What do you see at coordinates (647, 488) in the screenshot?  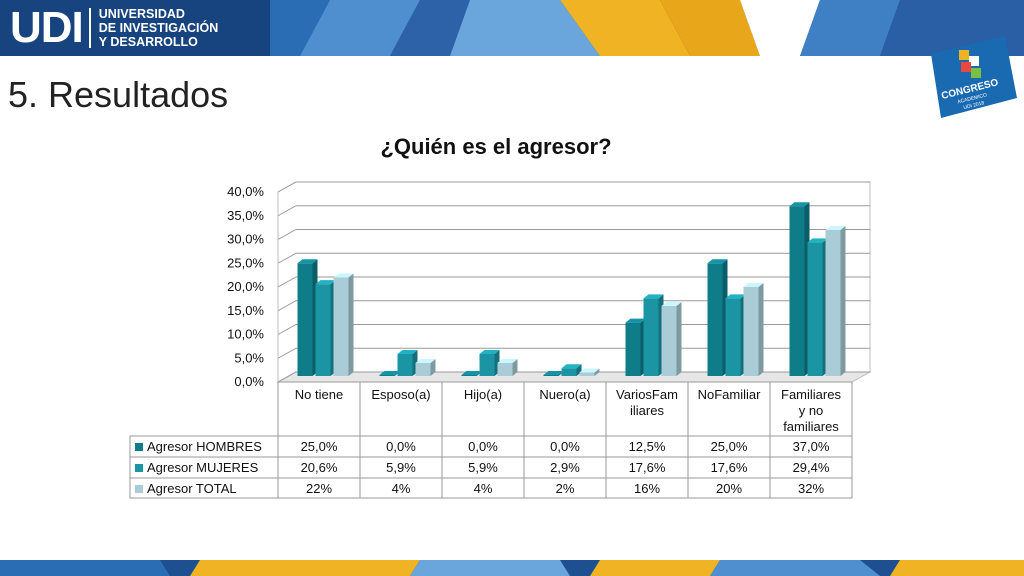 I see `data-value-label: 16%` at bounding box center [647, 488].